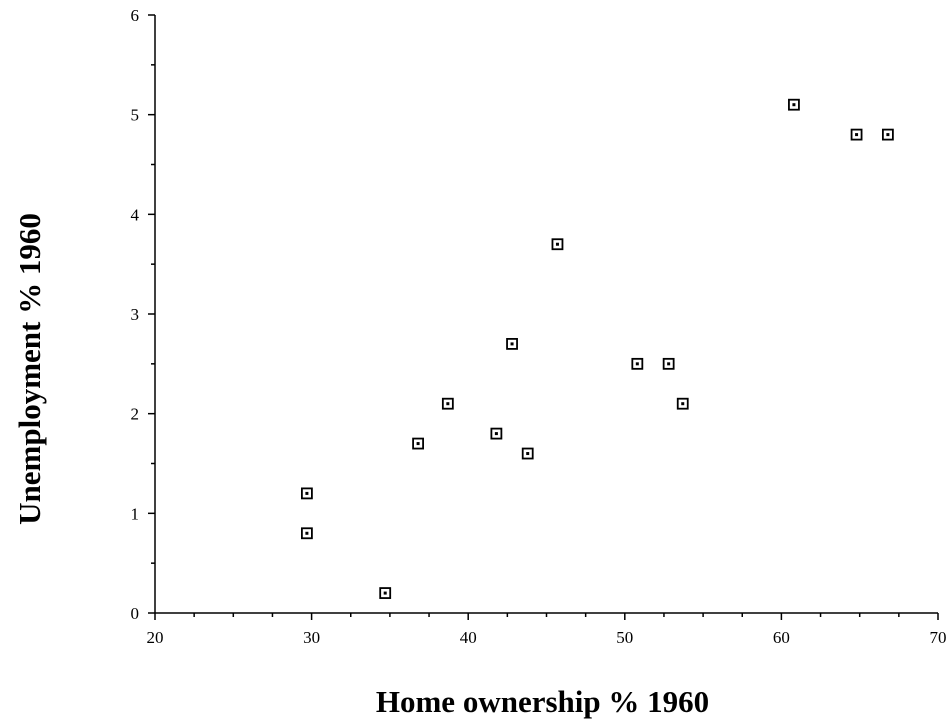  I want to click on x-tick-label: 20, so click(155, 637).